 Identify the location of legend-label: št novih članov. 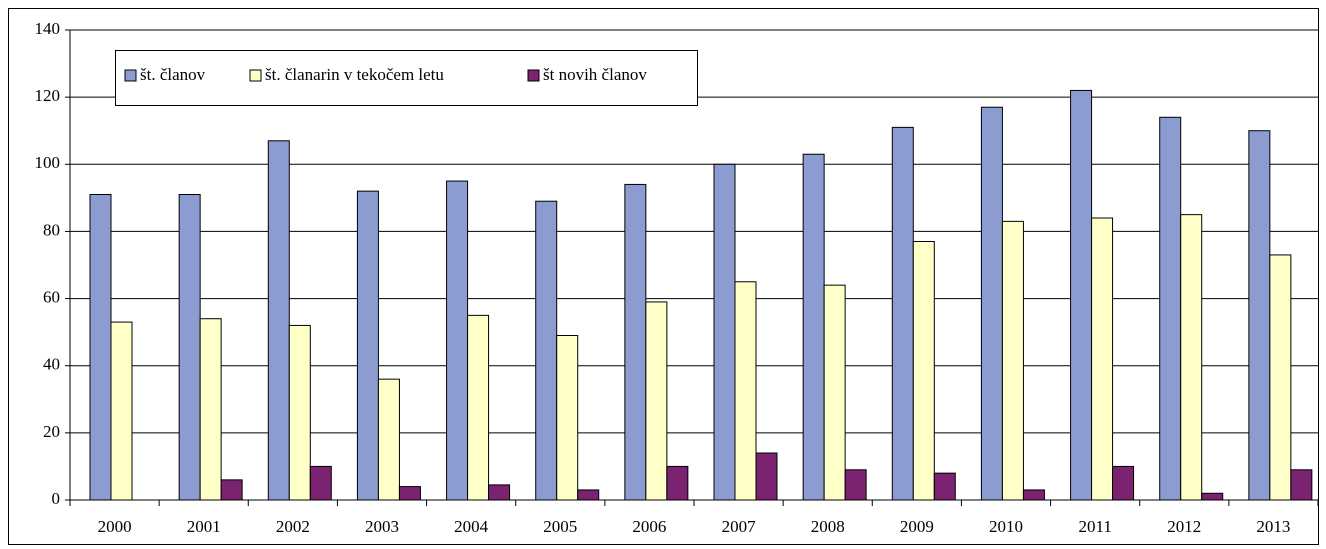
(595, 74).